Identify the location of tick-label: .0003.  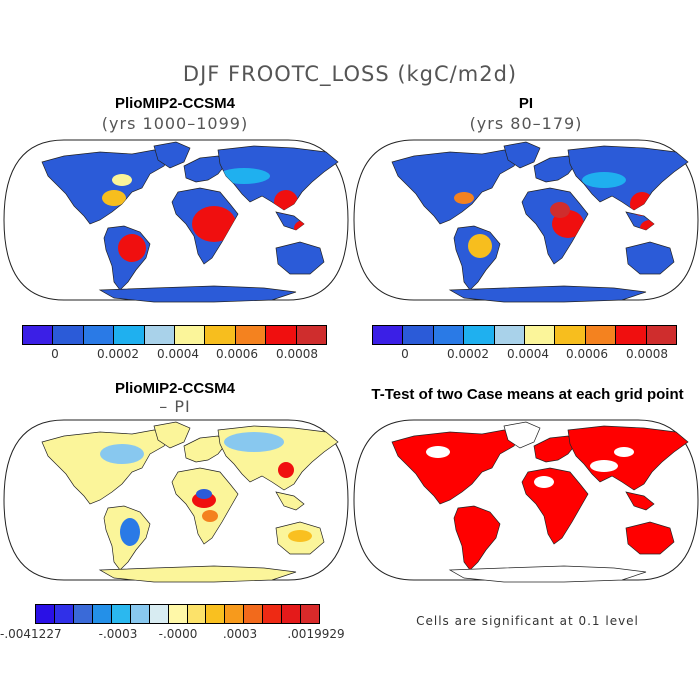
(240, 634).